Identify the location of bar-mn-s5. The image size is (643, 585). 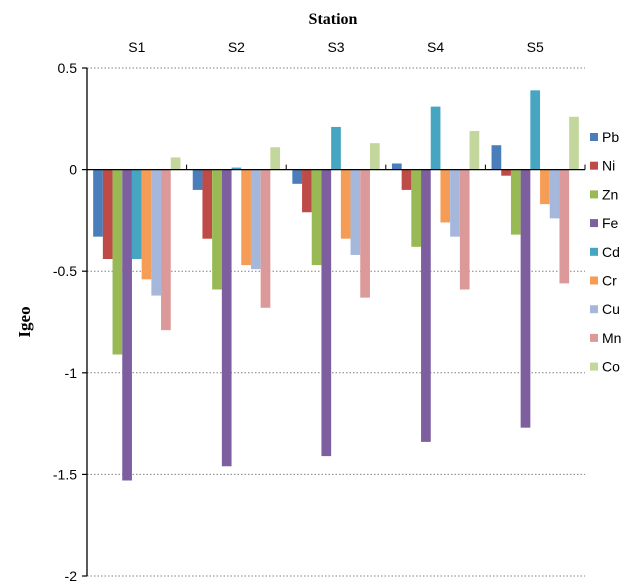
(564, 226).